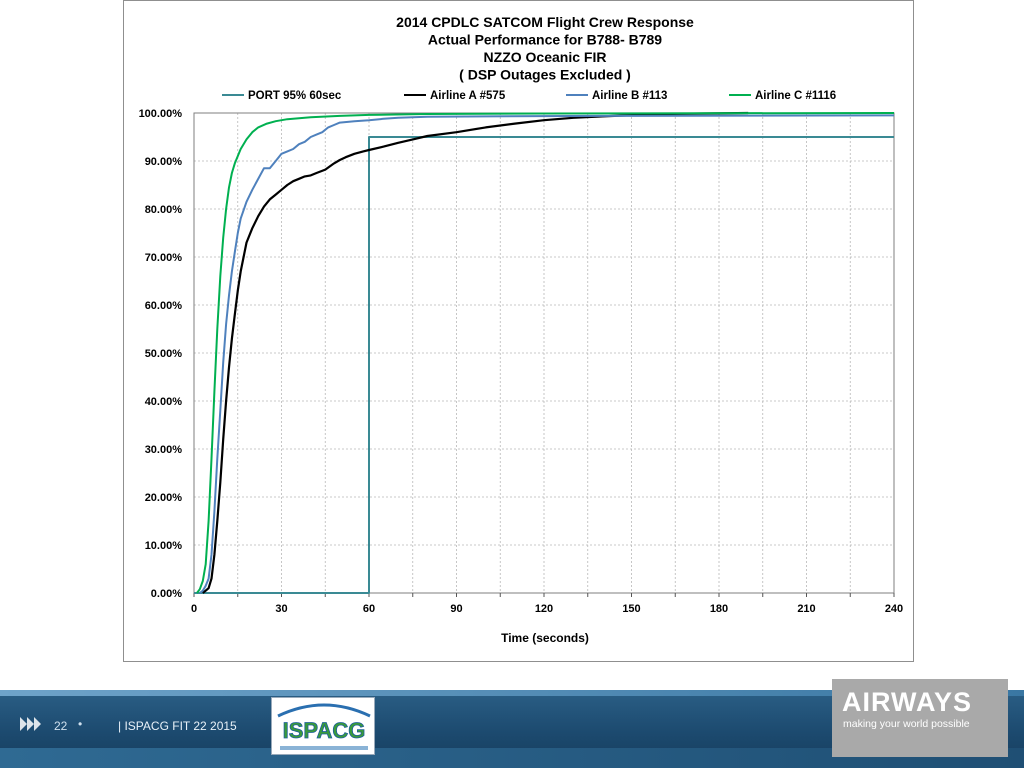  Describe the element at coordinates (545, 57) in the screenshot. I see `chart-title-line-3: NZZO Oceanic FIR` at that location.